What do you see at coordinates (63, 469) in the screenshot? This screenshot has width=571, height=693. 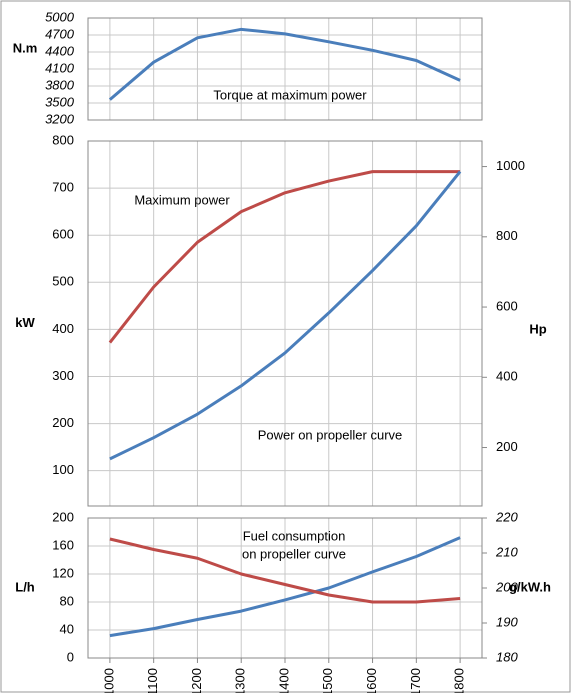 I see `y-tick-label: 100` at bounding box center [63, 469].